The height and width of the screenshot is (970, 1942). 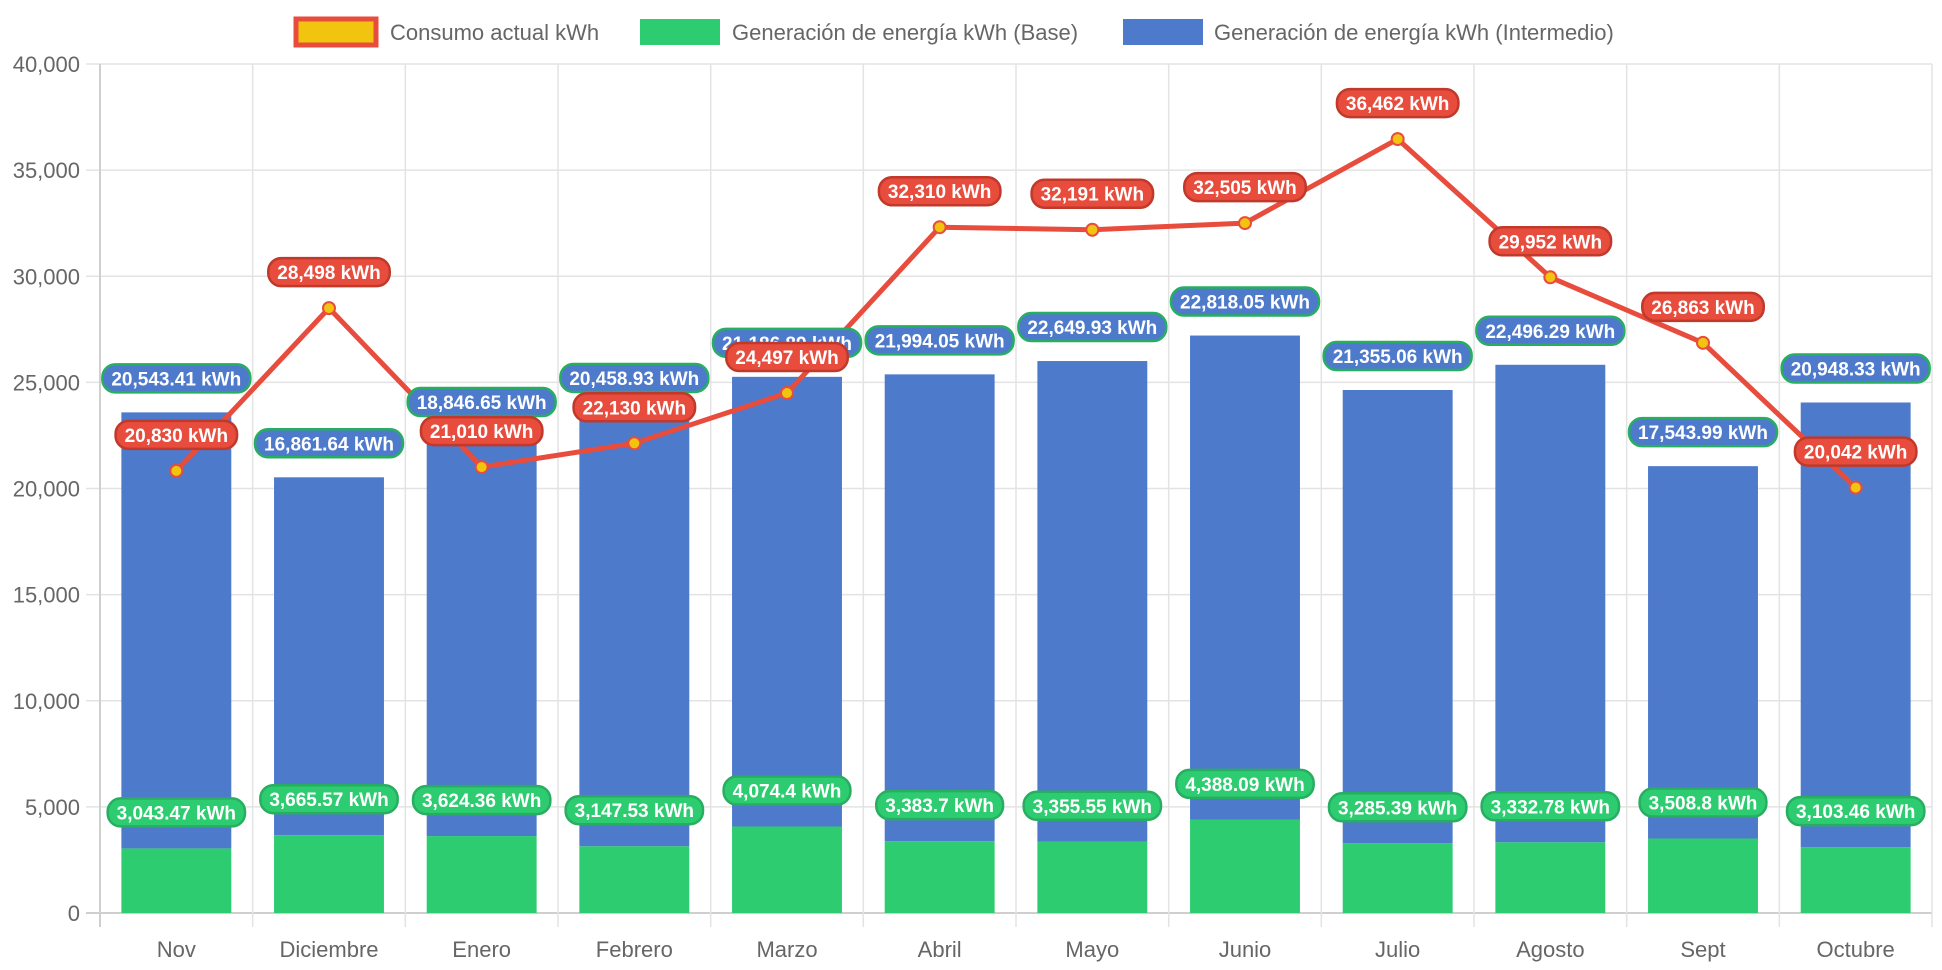 I want to click on label-intermedio-text: 22,496.29 kWh, so click(x=1550, y=332).